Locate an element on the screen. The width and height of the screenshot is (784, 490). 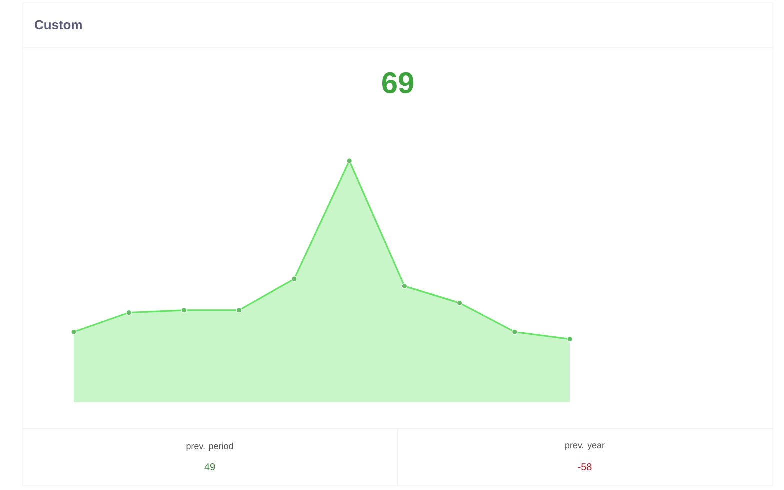
text: prev. year is located at coordinates (585, 447).